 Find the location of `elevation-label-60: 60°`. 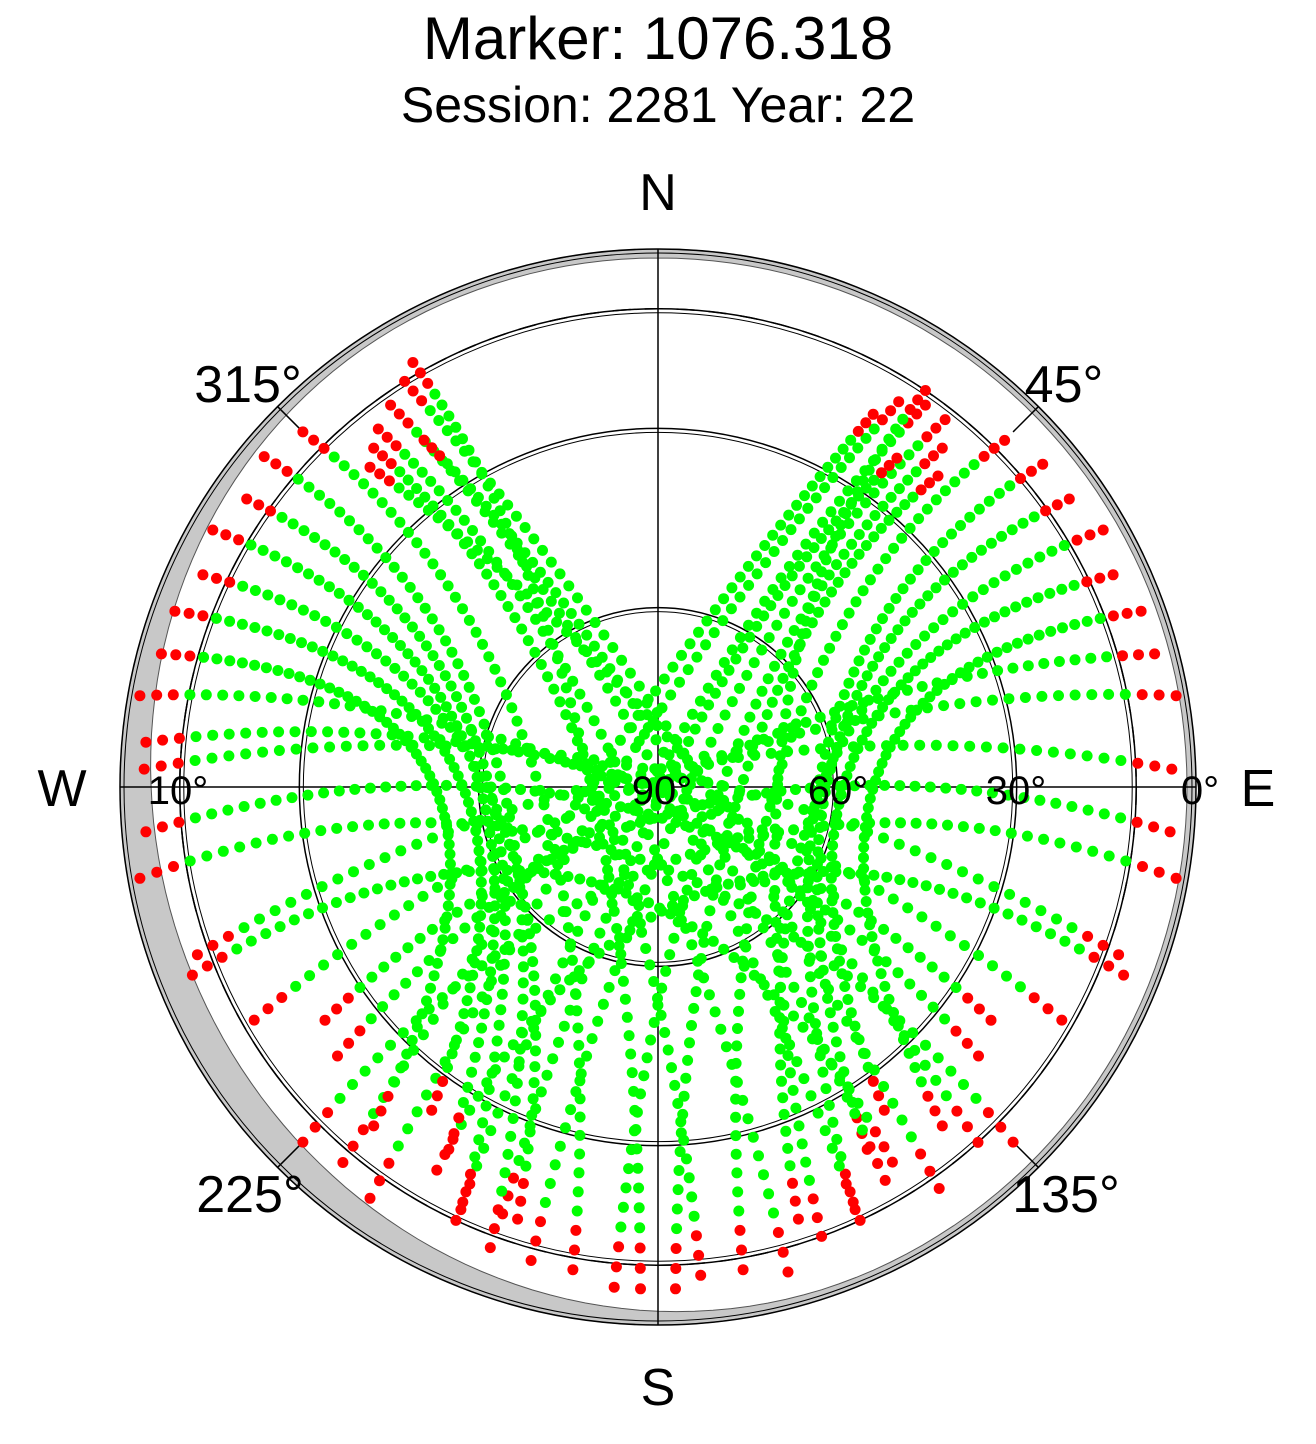

elevation-label-60: 60° is located at coordinates (838, 791).